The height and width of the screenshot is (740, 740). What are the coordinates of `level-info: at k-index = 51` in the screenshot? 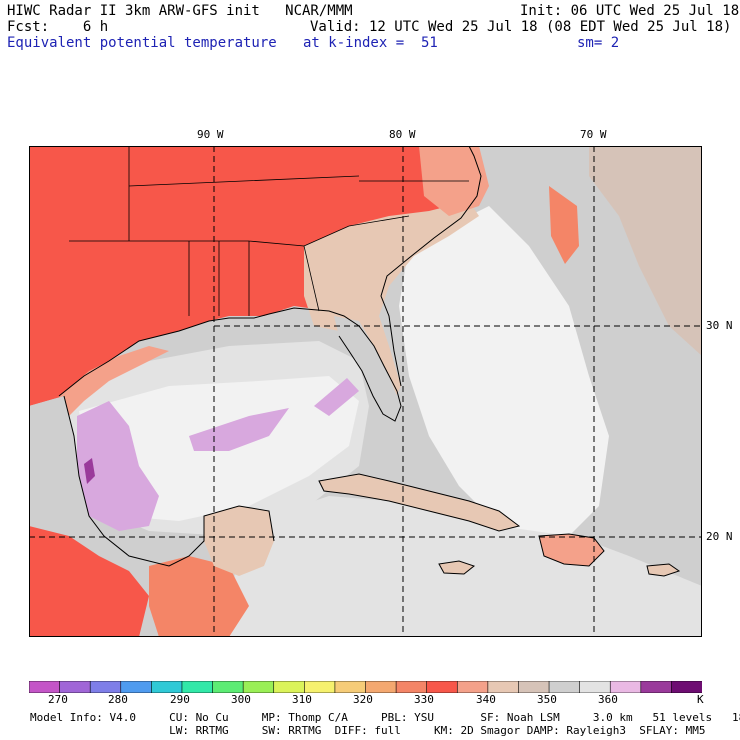 It's located at (370, 43).